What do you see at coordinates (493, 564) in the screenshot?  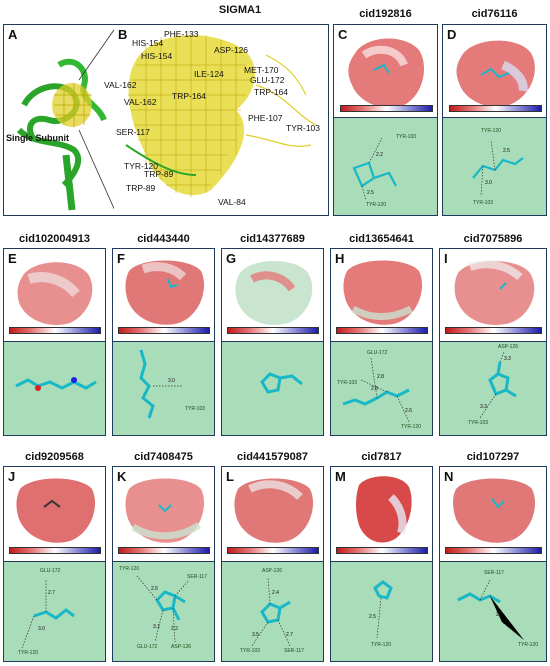 I see `panel-n: N SER-117 TYR-120 2.2` at bounding box center [493, 564].